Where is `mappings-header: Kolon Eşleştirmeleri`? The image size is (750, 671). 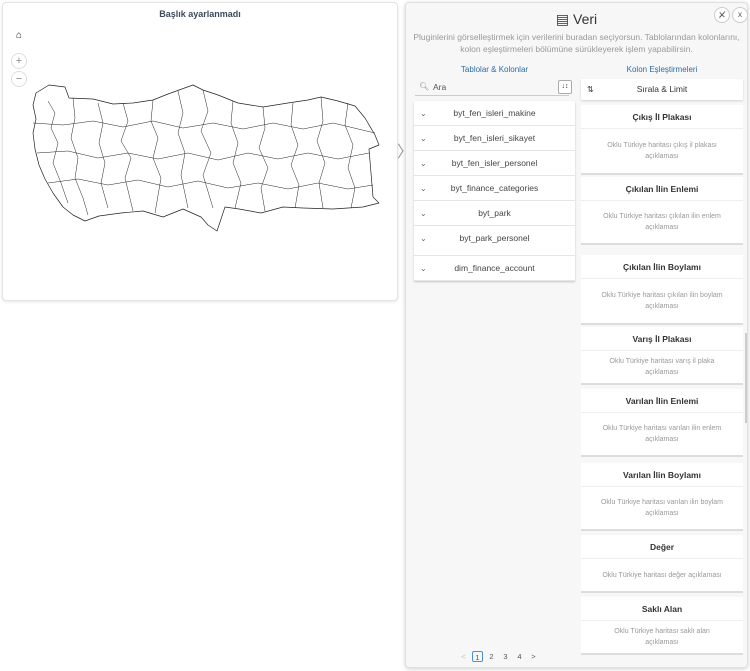
mappings-header: Kolon Eşleştirmeleri is located at coordinates (662, 69).